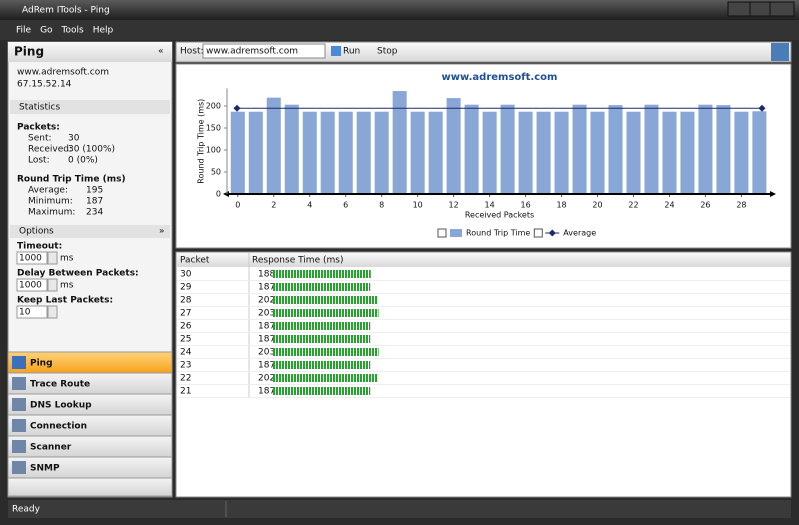  Describe the element at coordinates (58, 427) in the screenshot. I see `nav-label: Connection` at that location.